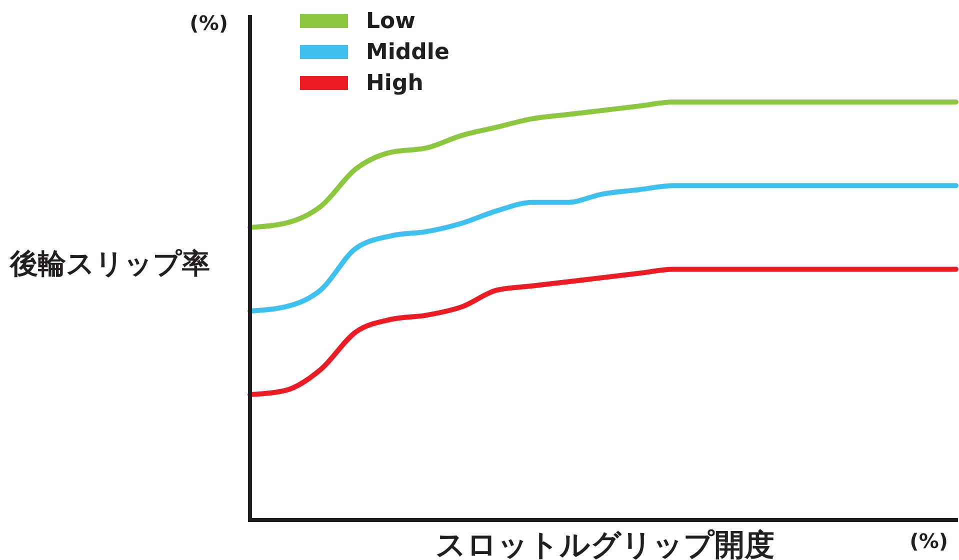  I want to click on legend-label: Low, so click(391, 21).